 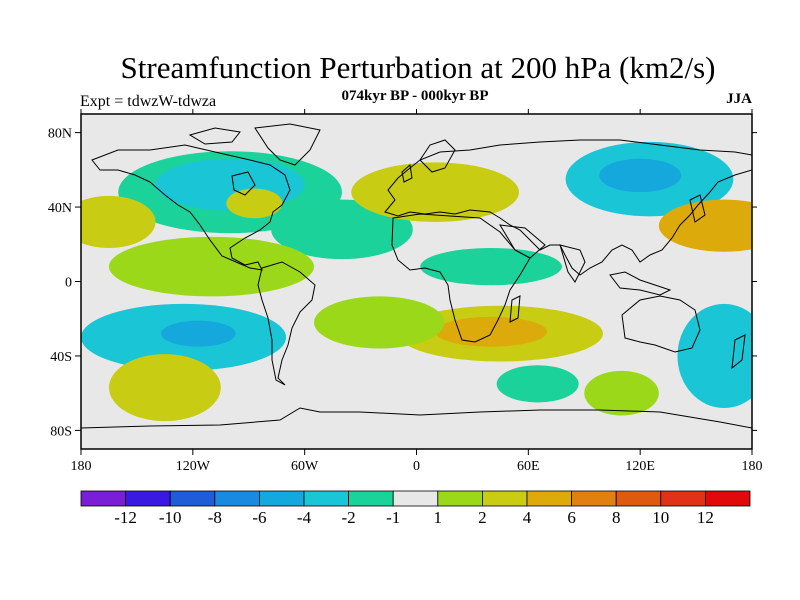 I want to click on colorbar-label: 6, so click(x=571, y=517).